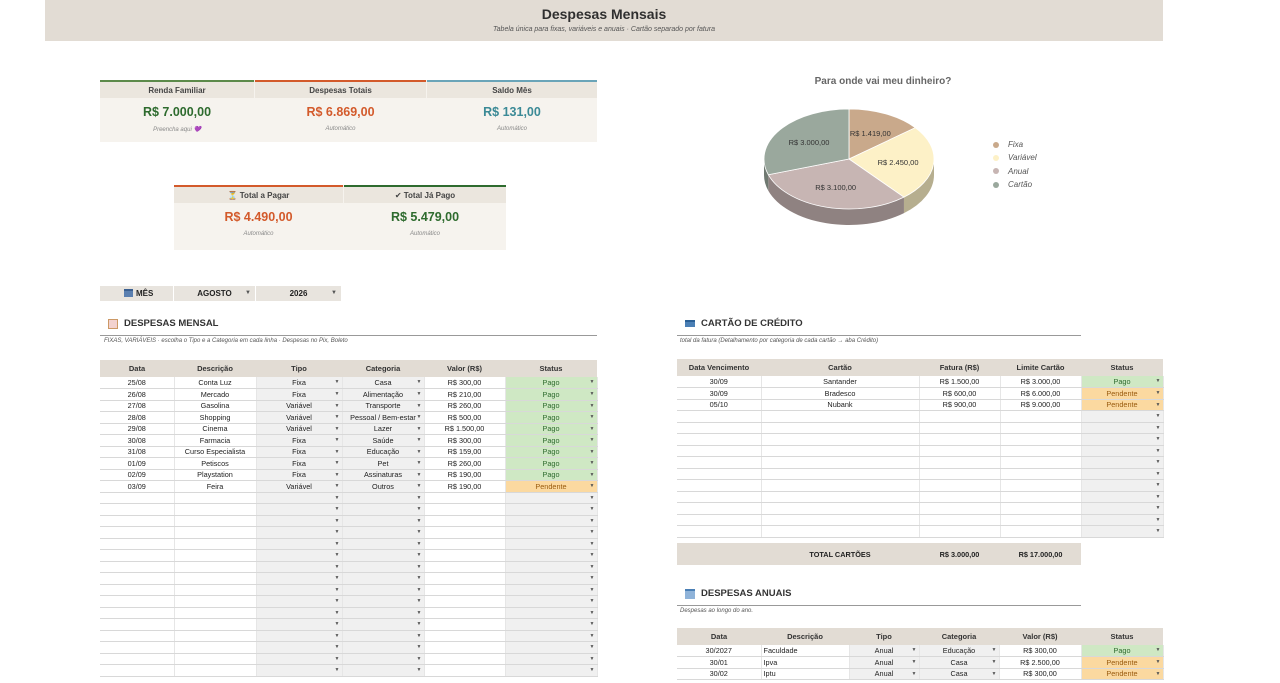 The width and height of the screenshot is (1280, 683). I want to click on table-cell: Educação ▼, so click(383, 452).